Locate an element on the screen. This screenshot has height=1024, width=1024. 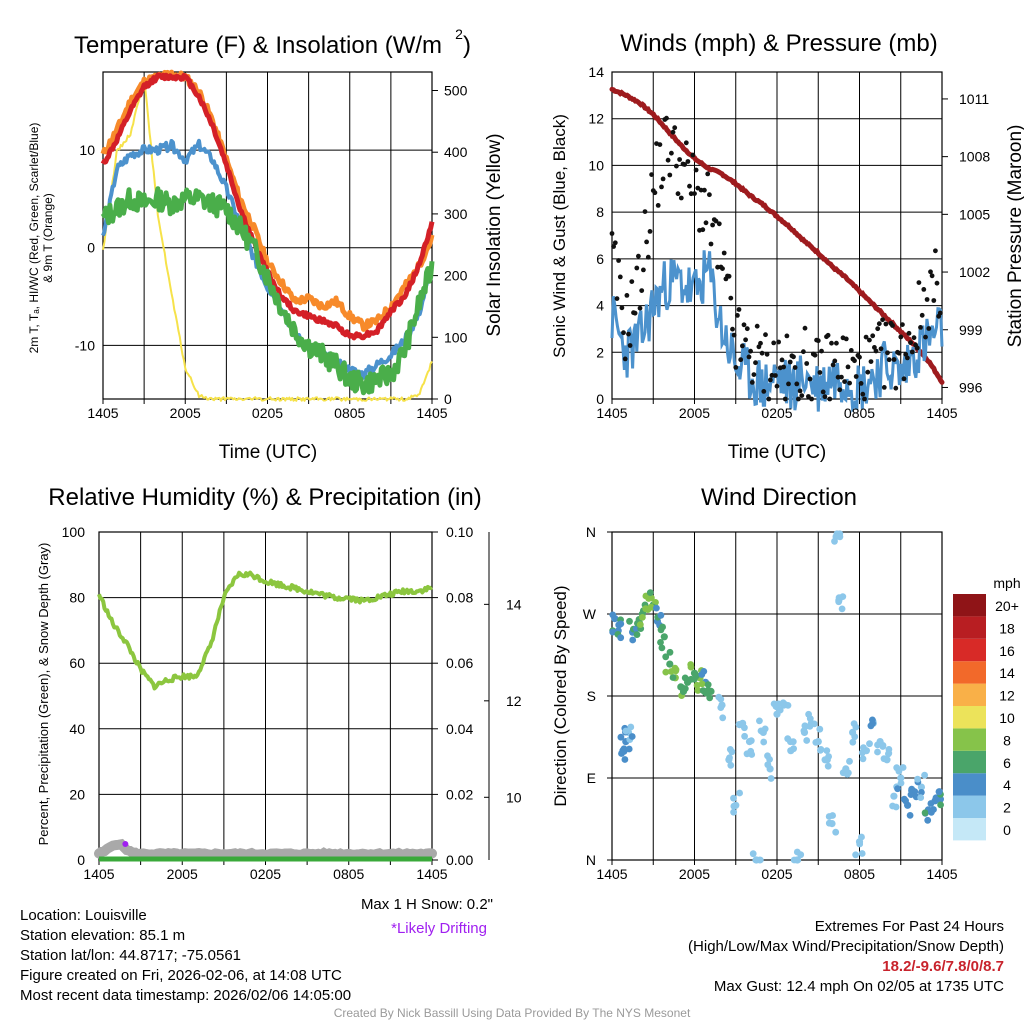
rh-xtick-label: 2005 is located at coordinates (182, 874).